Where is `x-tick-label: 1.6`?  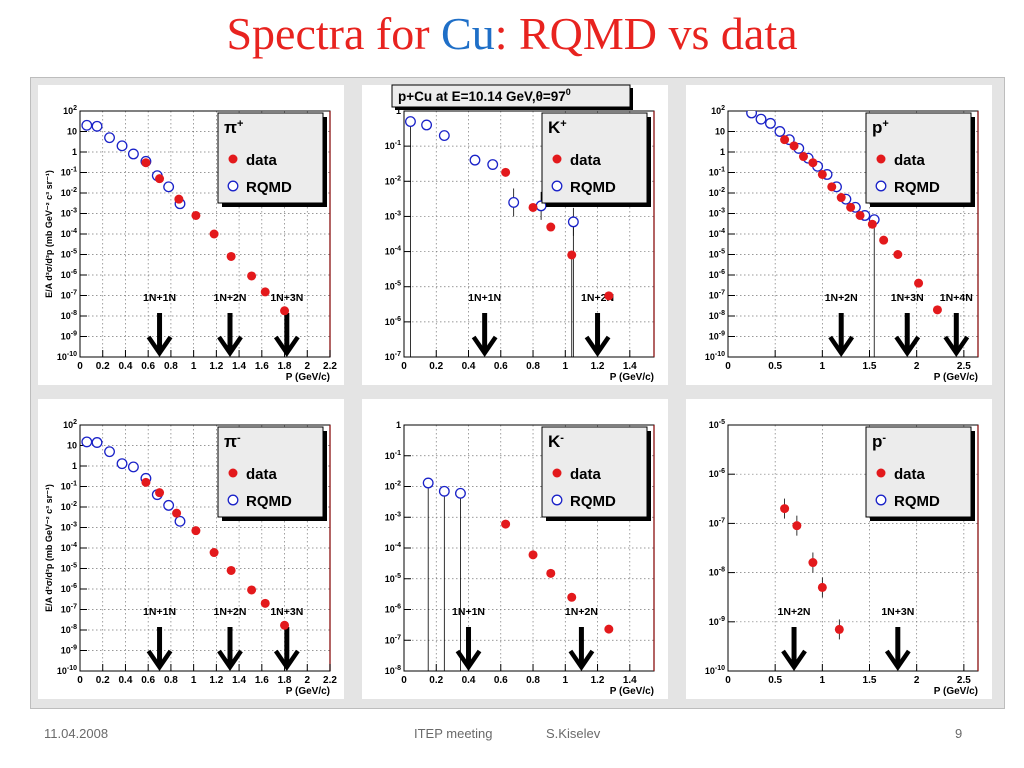 x-tick-label: 1.6 is located at coordinates (262, 680).